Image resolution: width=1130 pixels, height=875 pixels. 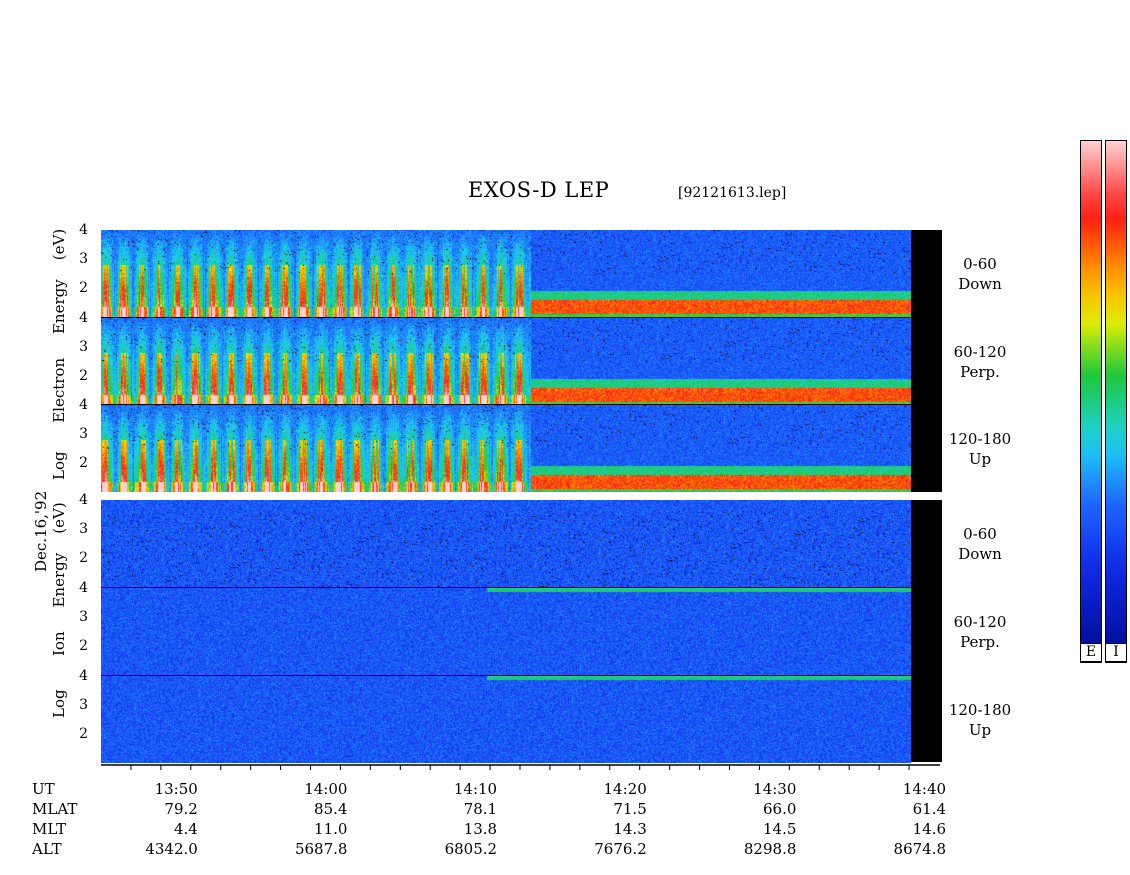 I want to click on ephemeris-alt-value: 6805.2, so click(x=471, y=849).